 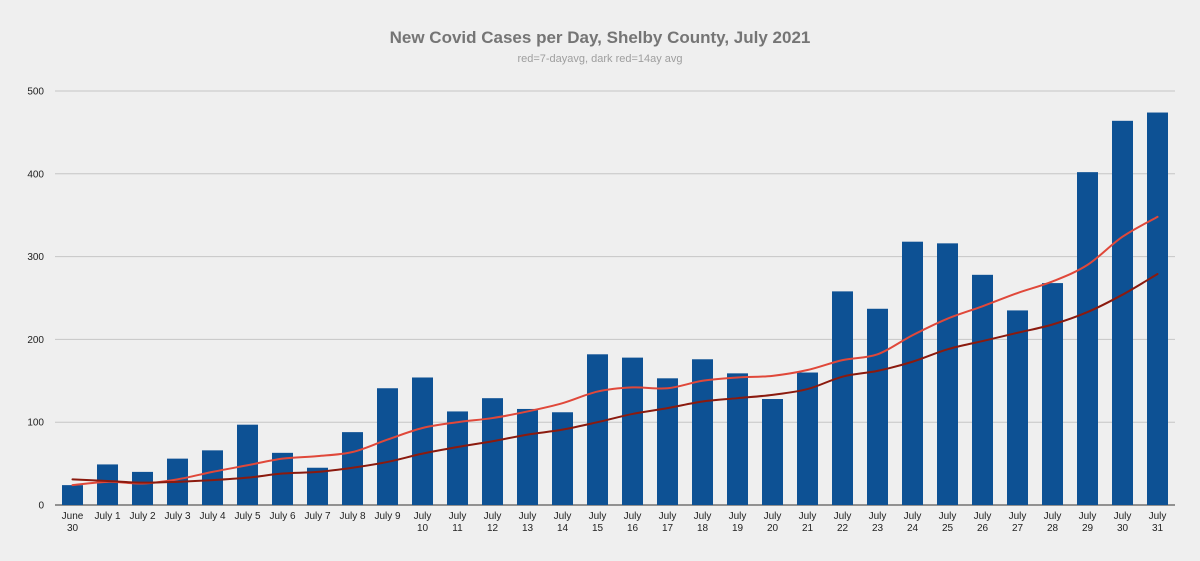 What do you see at coordinates (668, 528) in the screenshot?
I see `x-tick-label: 17` at bounding box center [668, 528].